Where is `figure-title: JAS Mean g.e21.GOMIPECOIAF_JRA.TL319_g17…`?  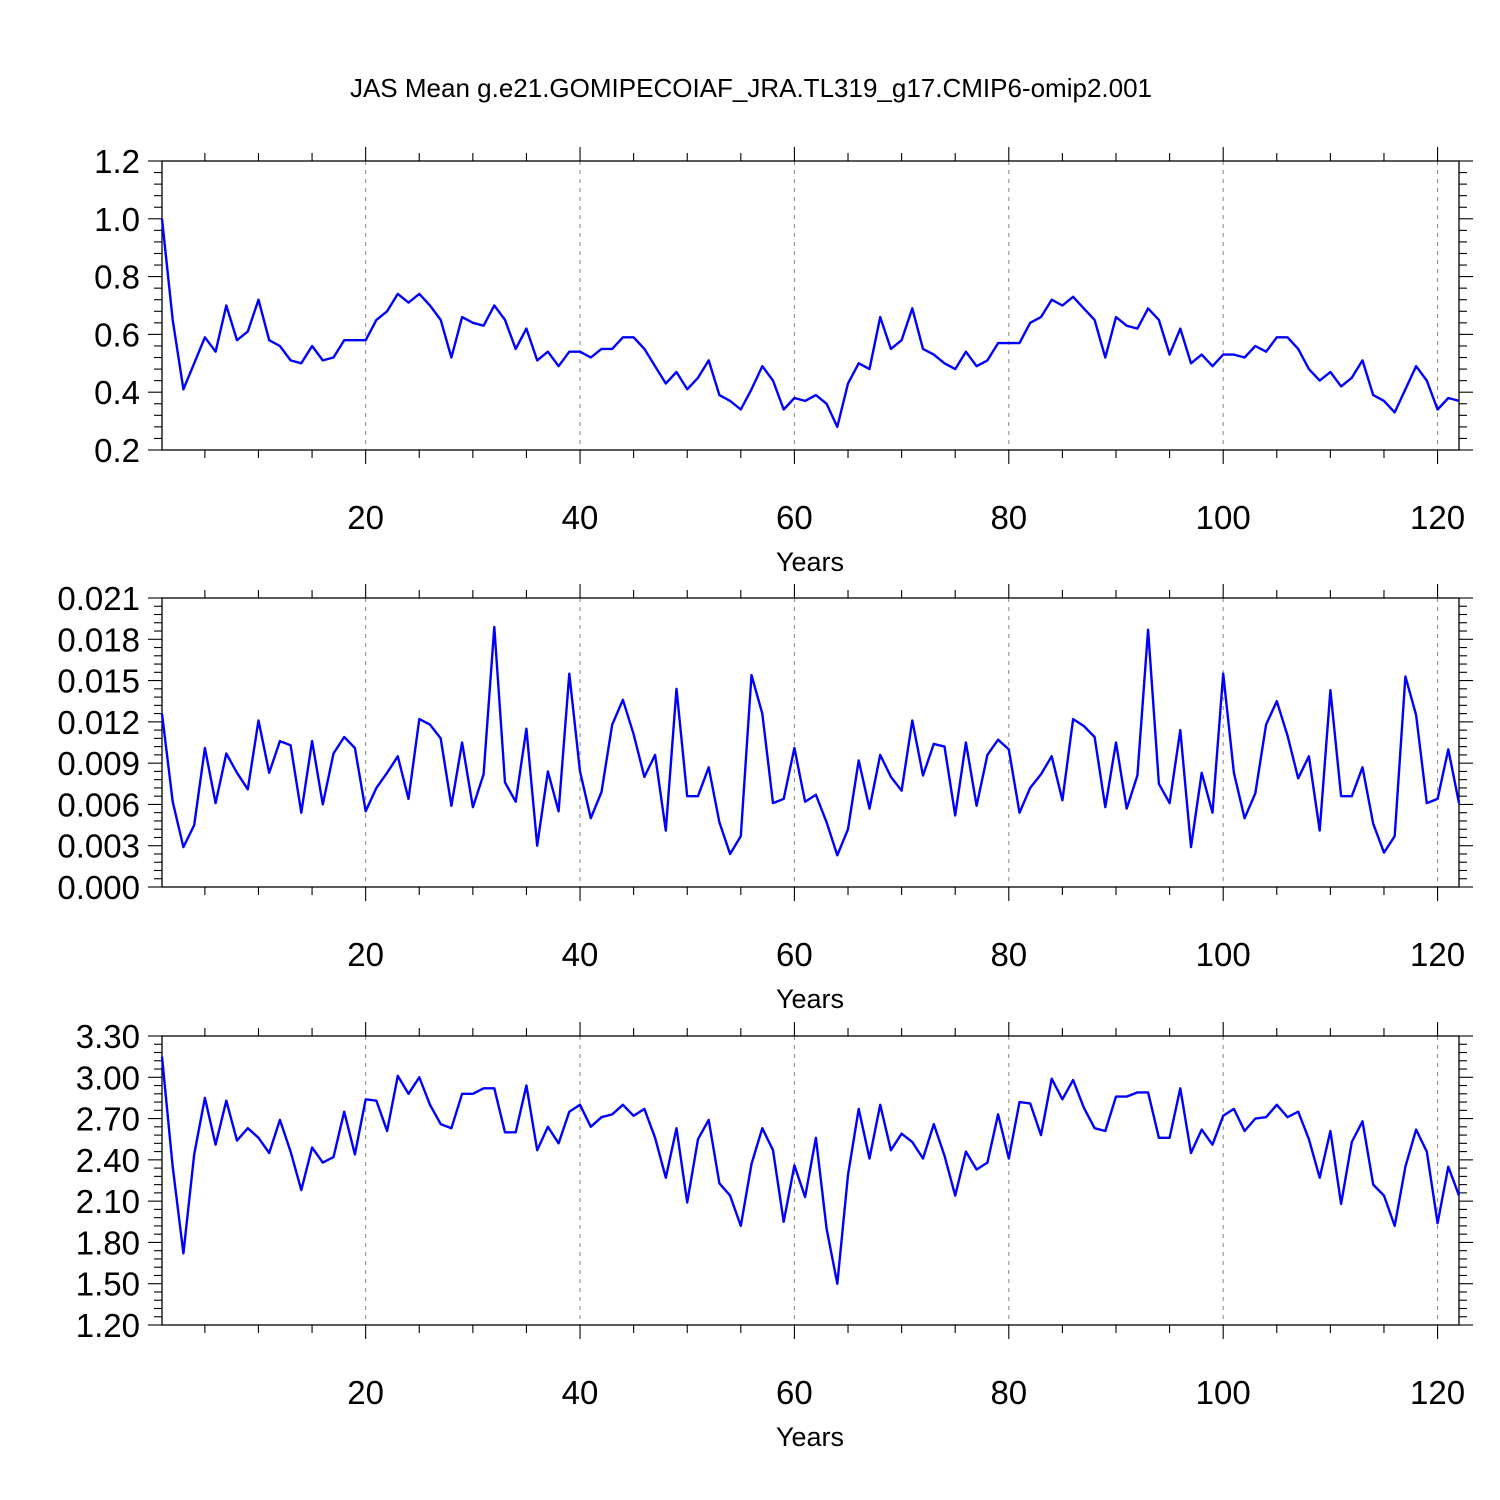 figure-title: JAS Mean g.e21.GOMIPECOIAF_JRA.TL319_g17… is located at coordinates (751, 88).